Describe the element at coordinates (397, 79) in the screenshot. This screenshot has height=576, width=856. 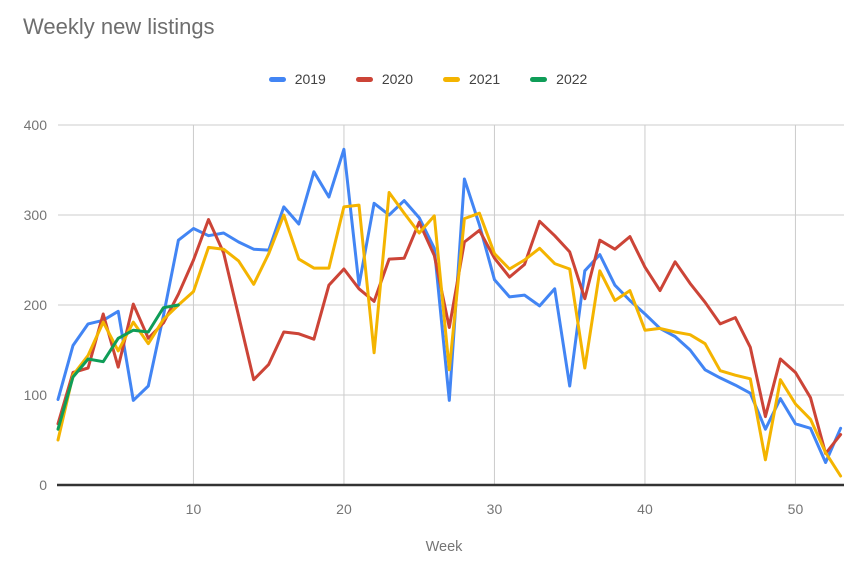
I see `legend-label-2020: 2020` at that location.